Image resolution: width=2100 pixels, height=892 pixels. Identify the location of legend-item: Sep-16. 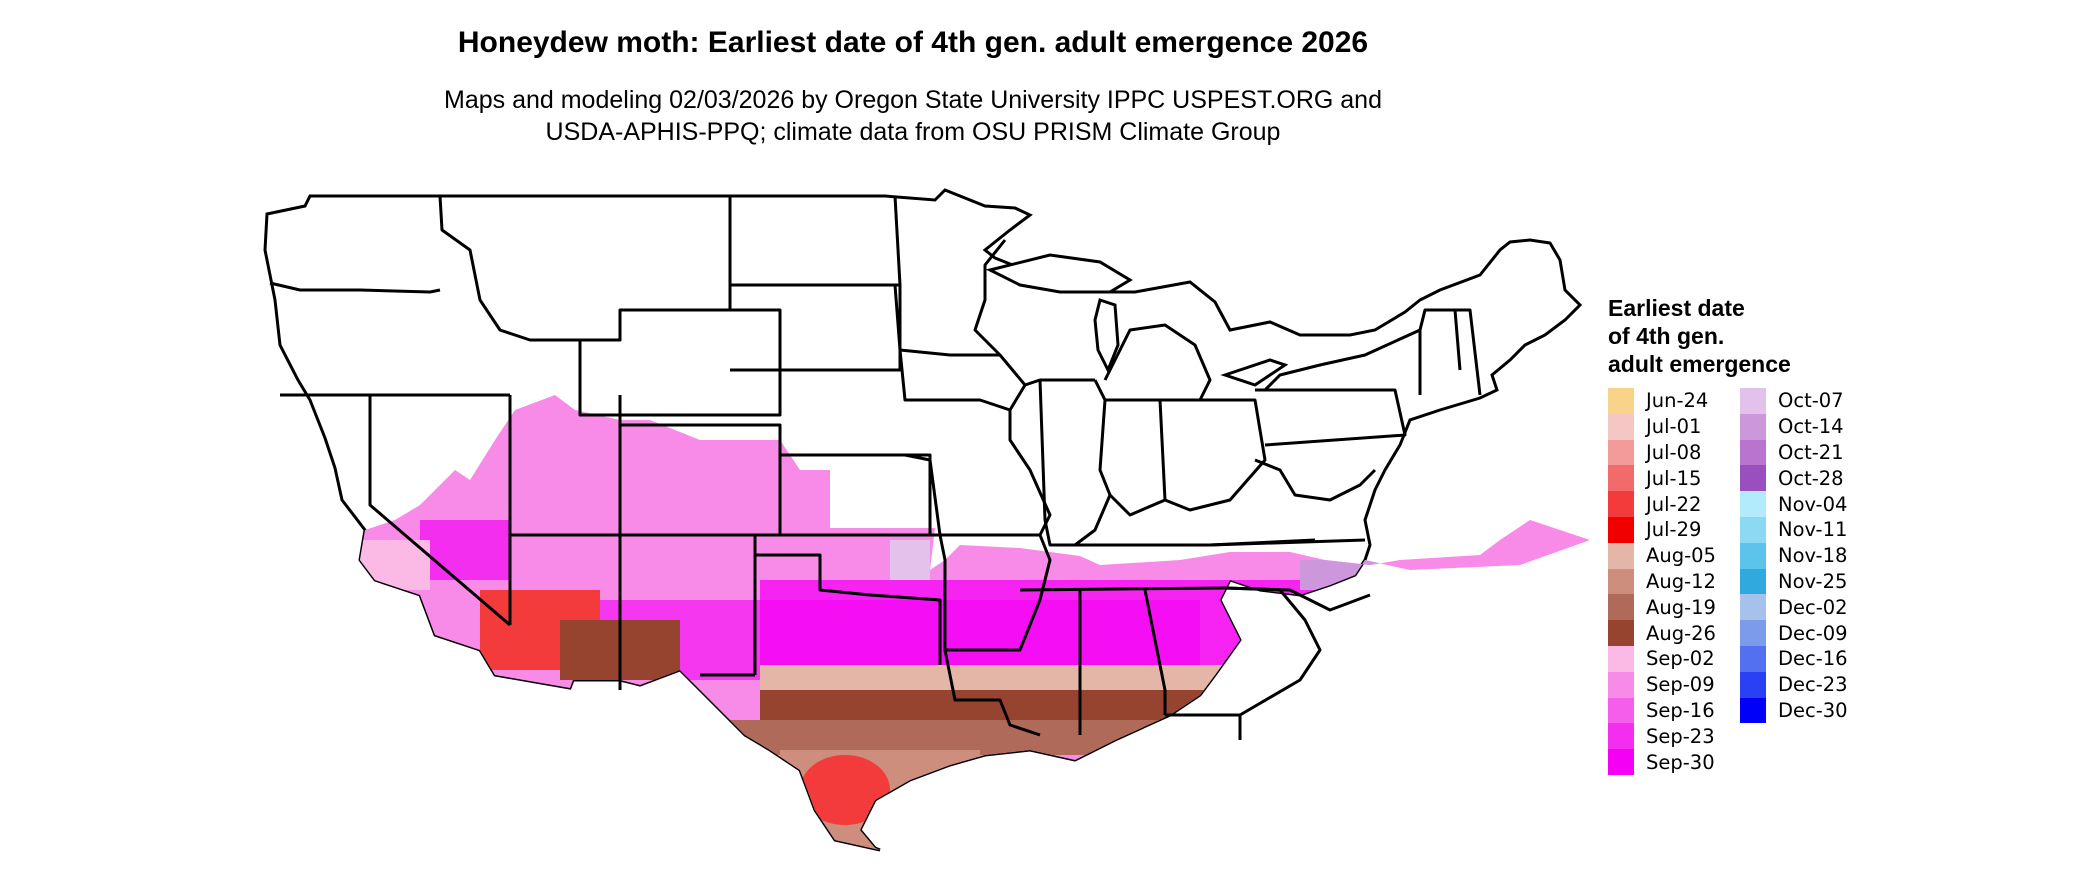
(1662, 710).